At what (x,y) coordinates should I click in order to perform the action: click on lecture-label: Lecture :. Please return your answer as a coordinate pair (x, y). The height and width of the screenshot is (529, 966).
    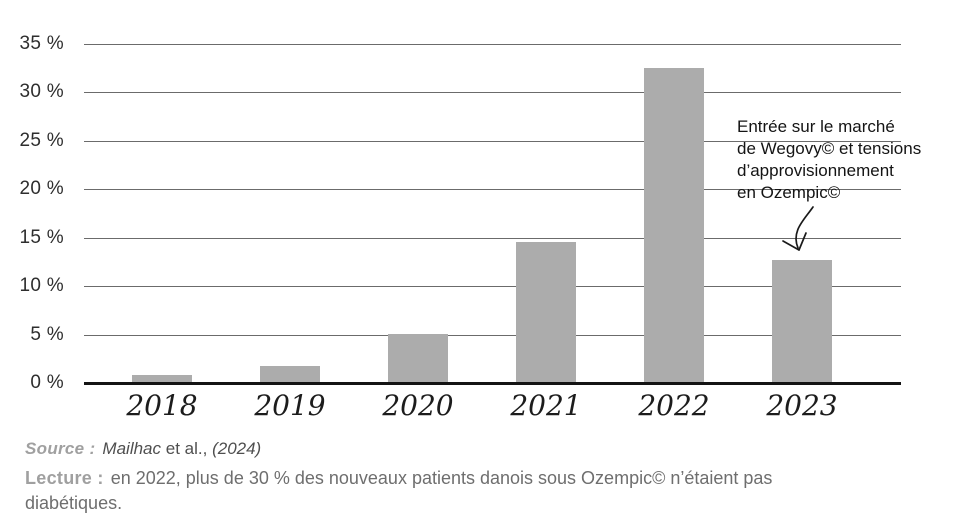
    Looking at the image, I should click on (64, 478).